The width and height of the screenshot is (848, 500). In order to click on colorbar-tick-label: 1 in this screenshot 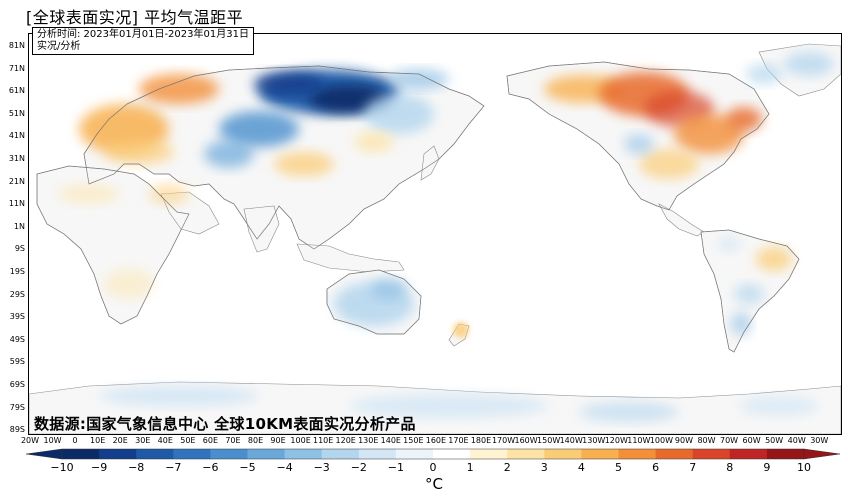, I will do `click(470, 467)`.